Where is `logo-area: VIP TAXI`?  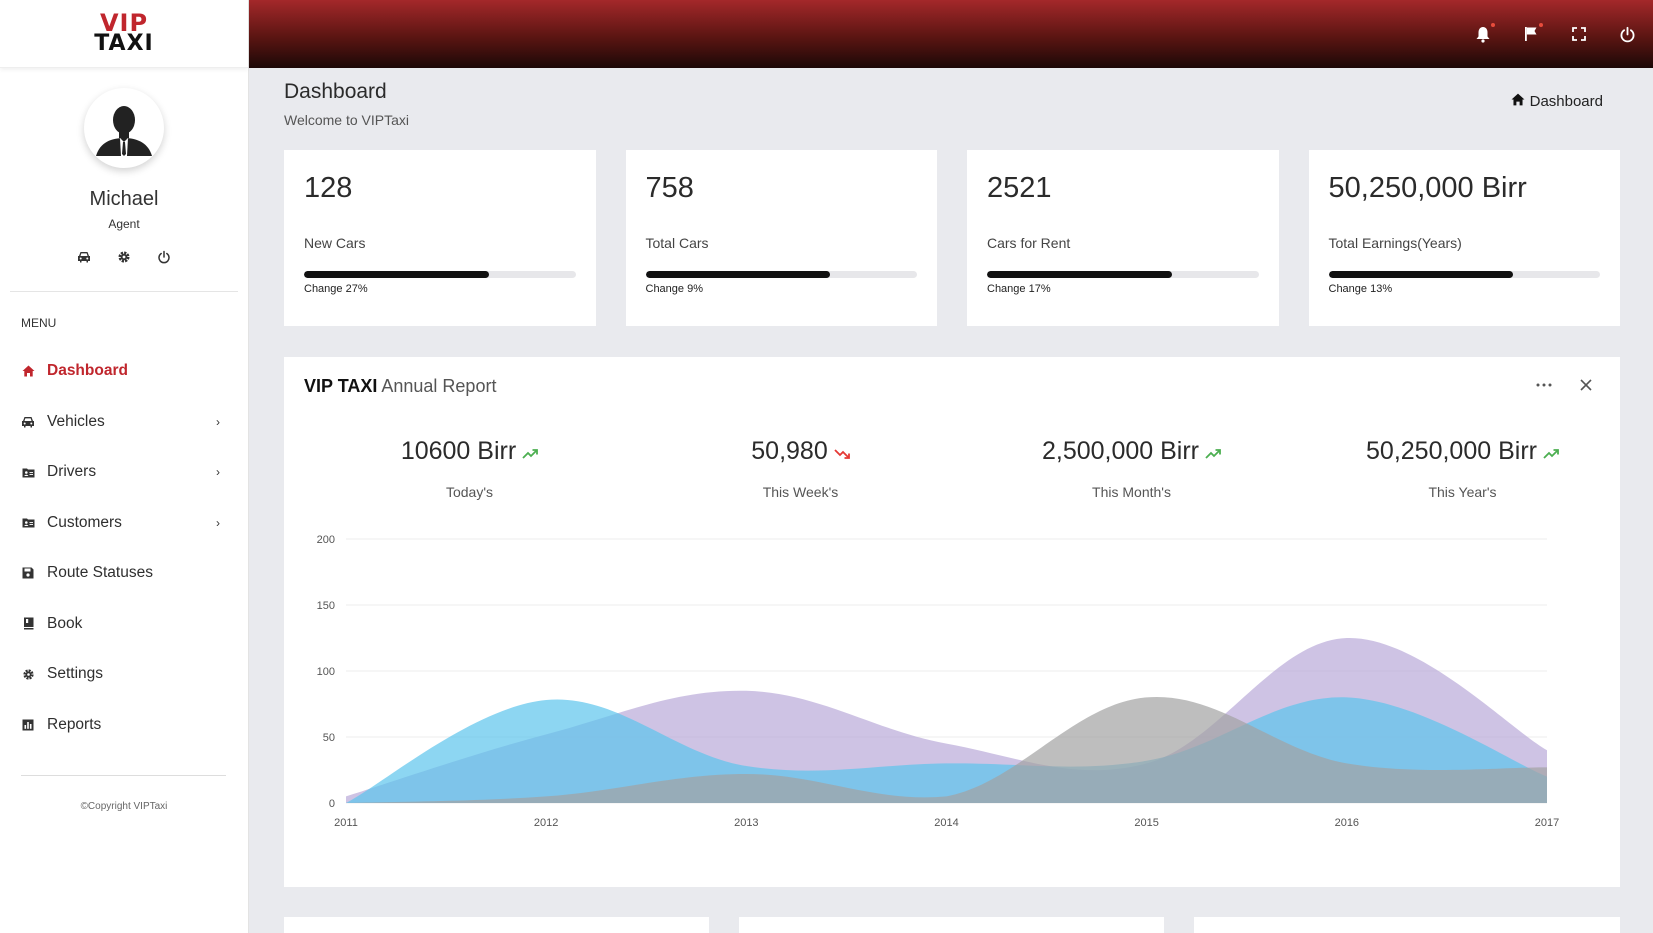
logo-area: VIP TAXI is located at coordinates (124, 34).